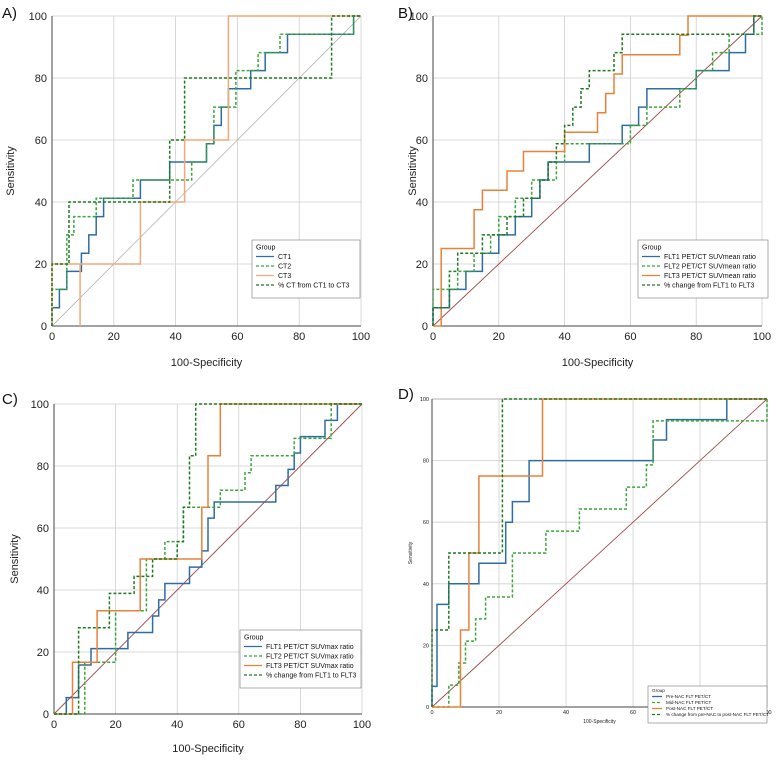 This screenshot has width=778, height=760. Describe the element at coordinates (710, 276) in the screenshot. I see `legend-label: FLT3 PET/CT SUVmean ratio` at that location.